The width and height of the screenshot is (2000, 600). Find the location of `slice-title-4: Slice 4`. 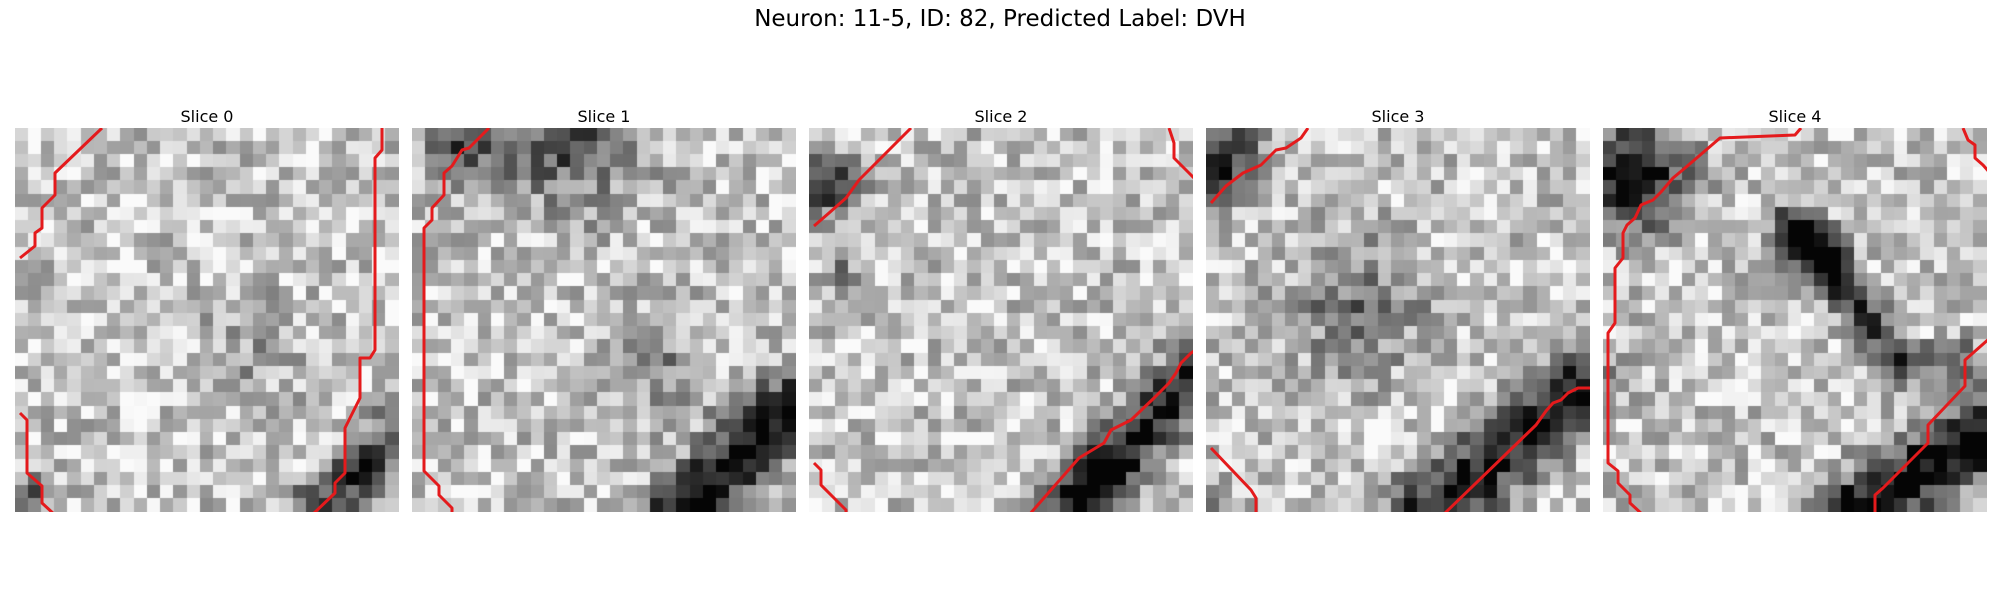

slice-title-4: Slice 4 is located at coordinates (1795, 116).